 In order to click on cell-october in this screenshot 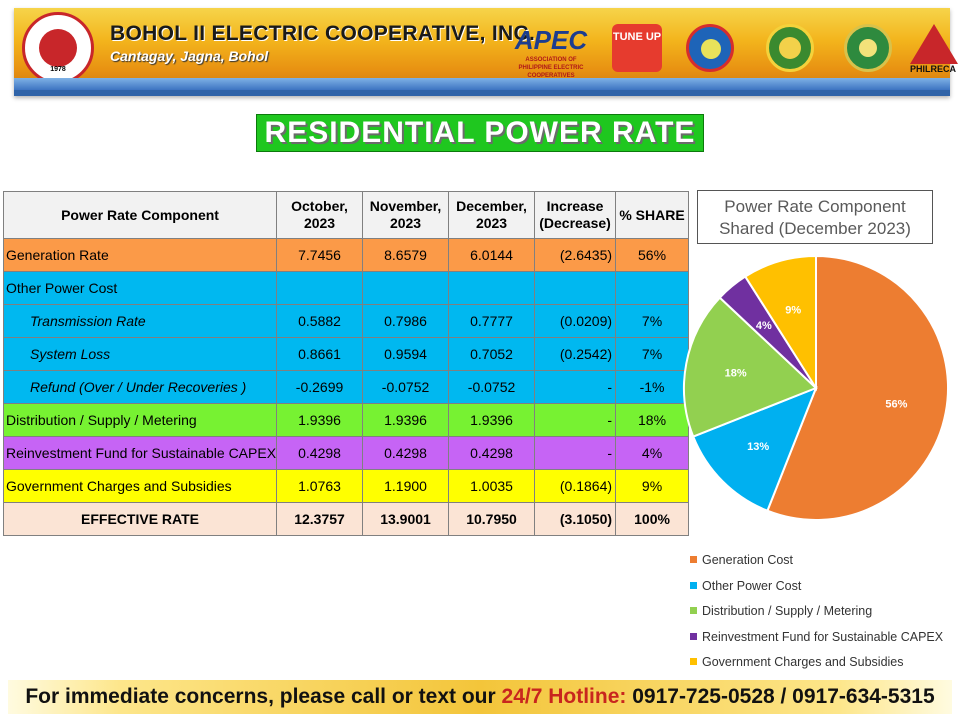, I will do `click(320, 288)`.